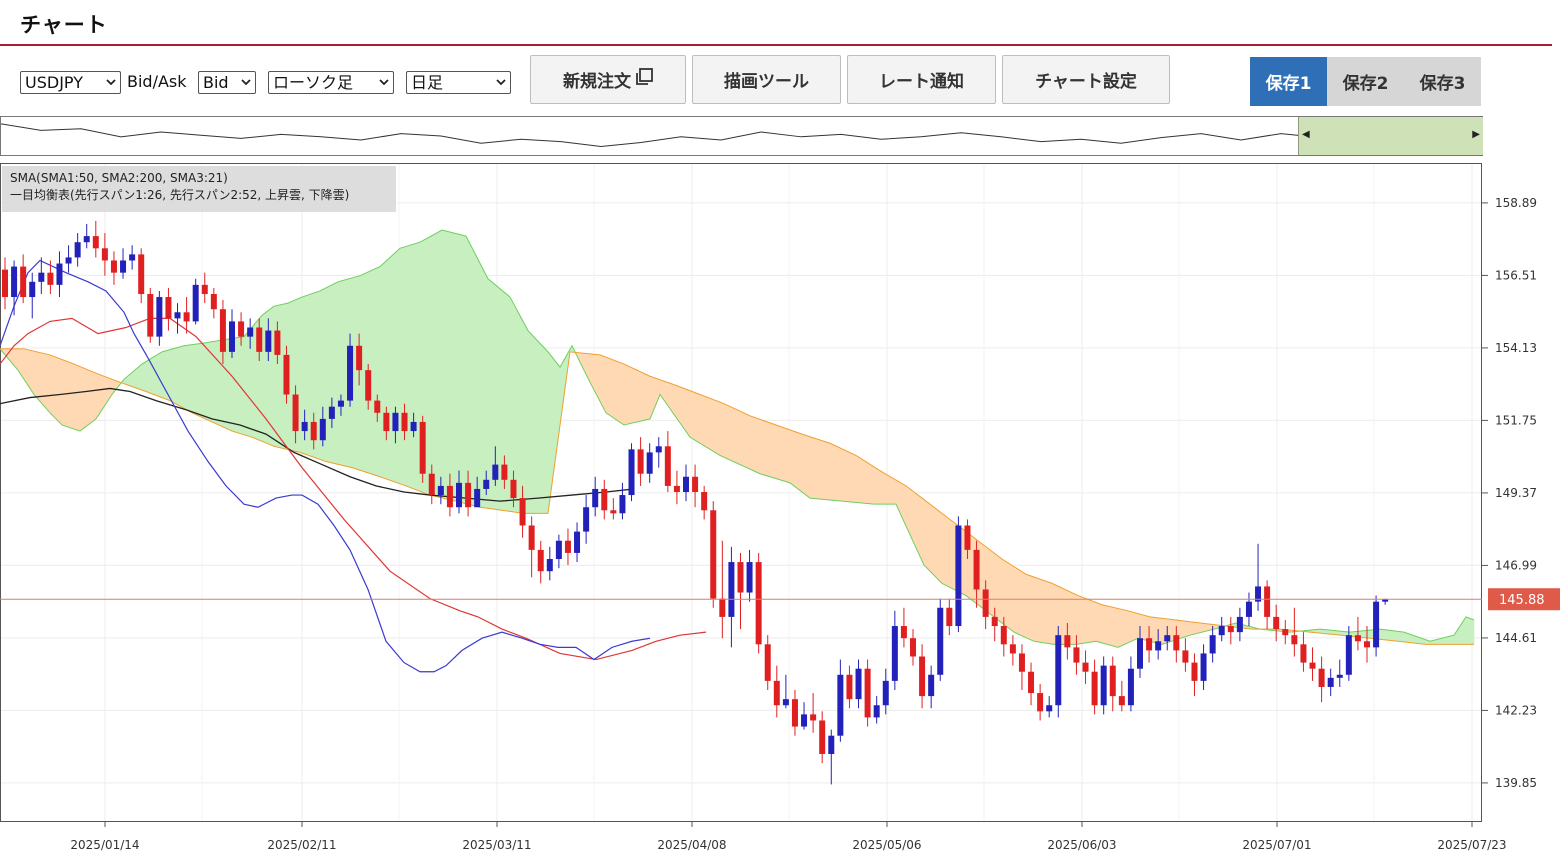 The width and height of the screenshot is (1566, 864). I want to click on symbol-select: USDJPY, so click(70, 82).